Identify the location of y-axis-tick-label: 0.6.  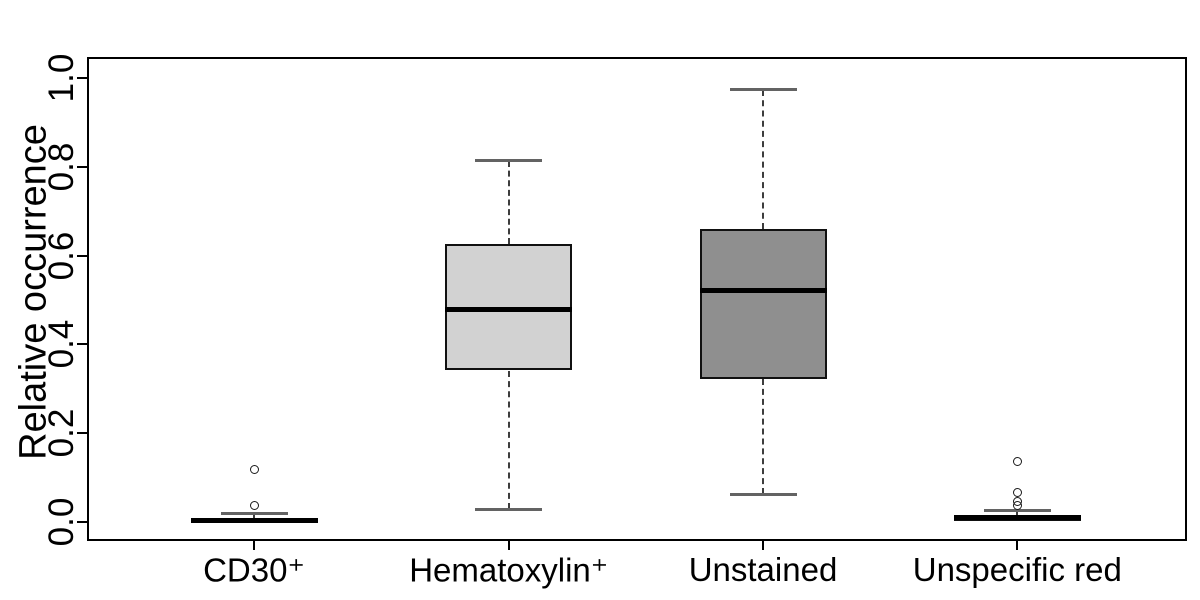
(61, 255).